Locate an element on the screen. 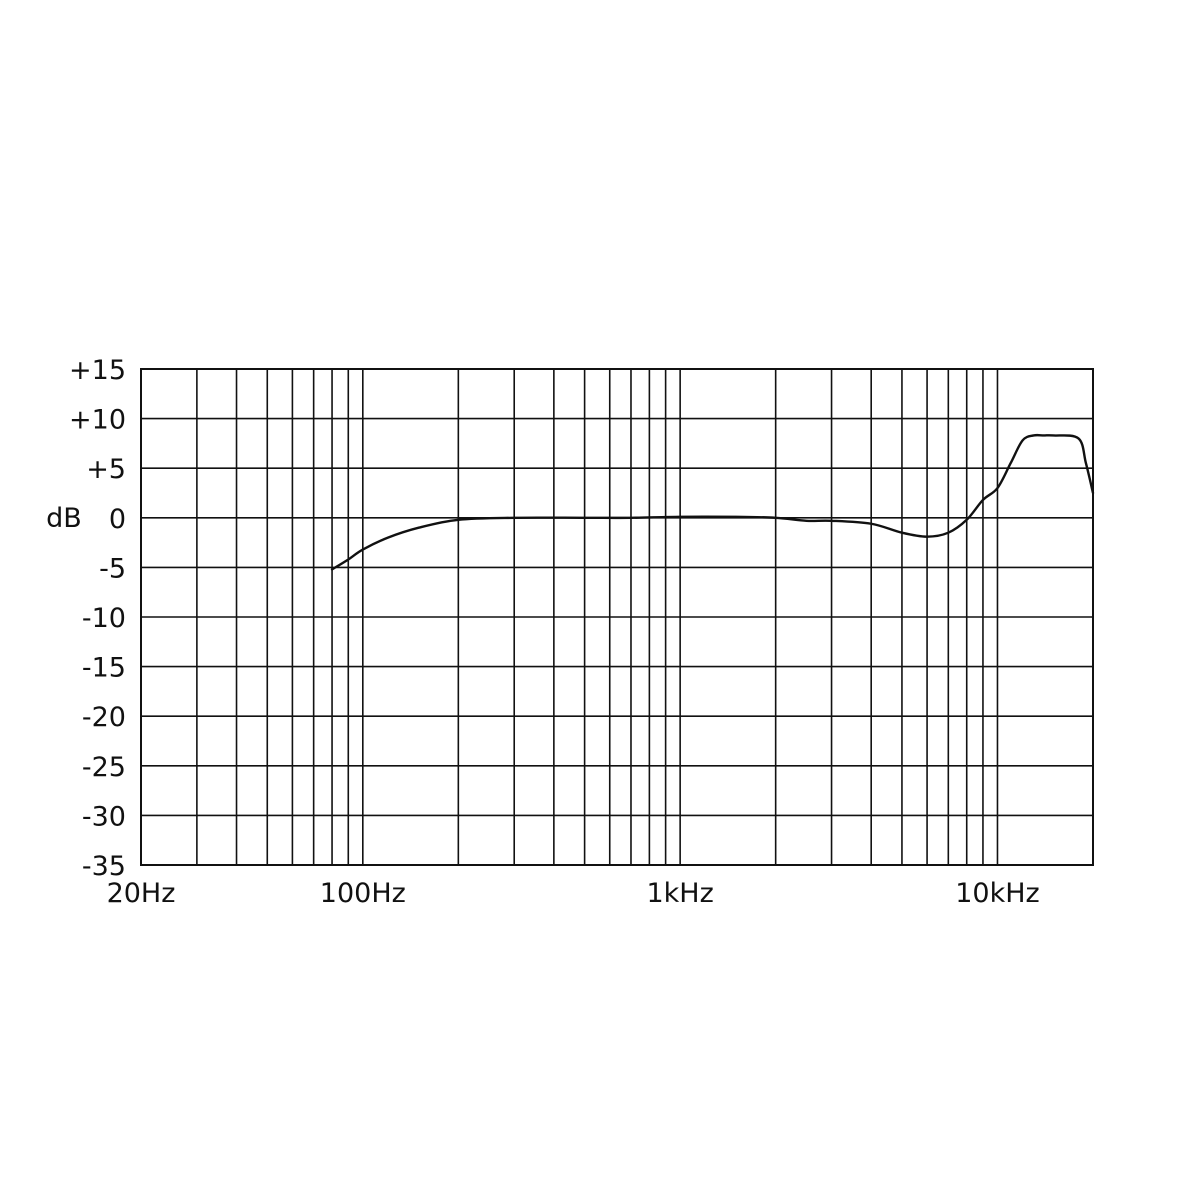  x-tick-label: 20Hz is located at coordinates (141, 893).